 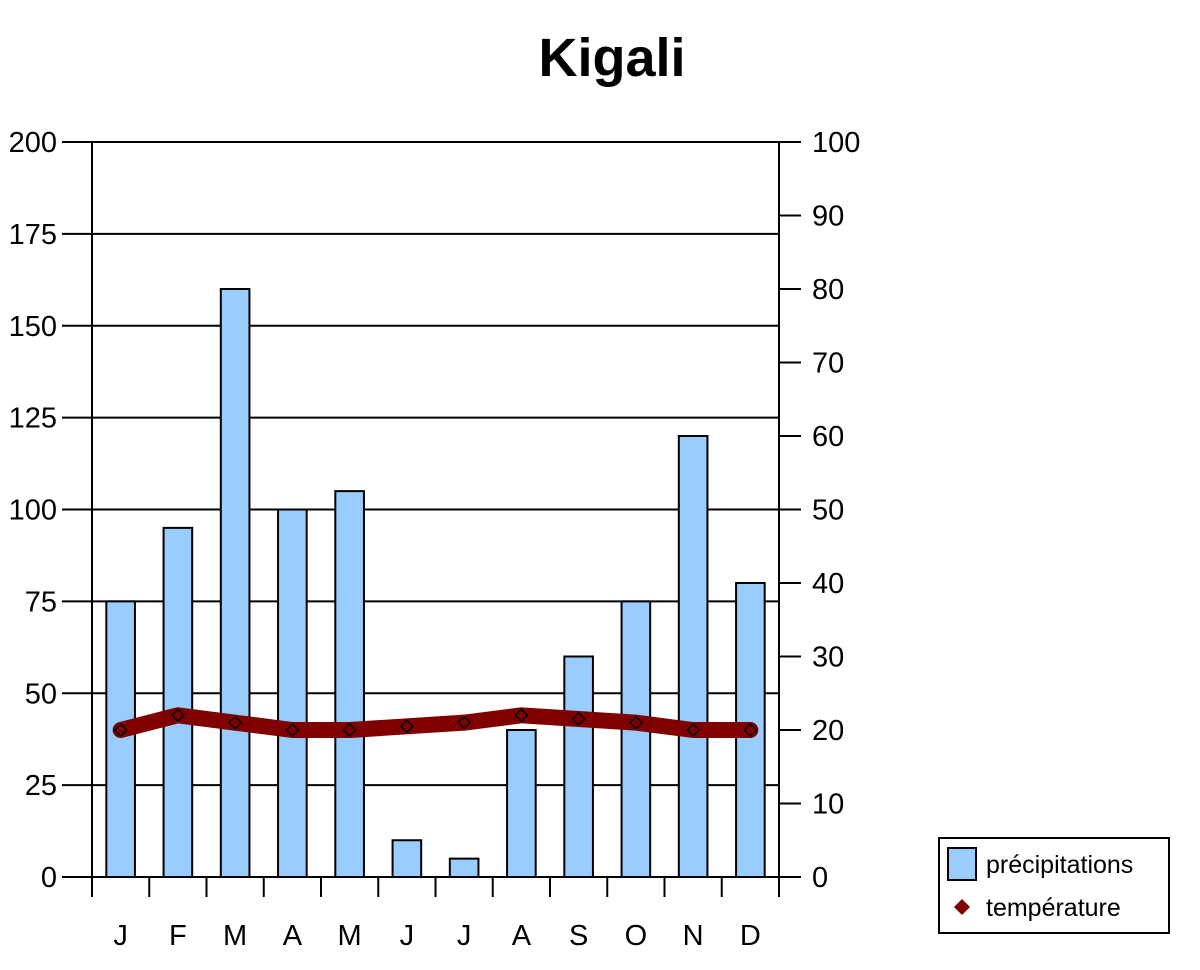 What do you see at coordinates (41, 786) in the screenshot?
I see `left-axis-tick-label: 25` at bounding box center [41, 786].